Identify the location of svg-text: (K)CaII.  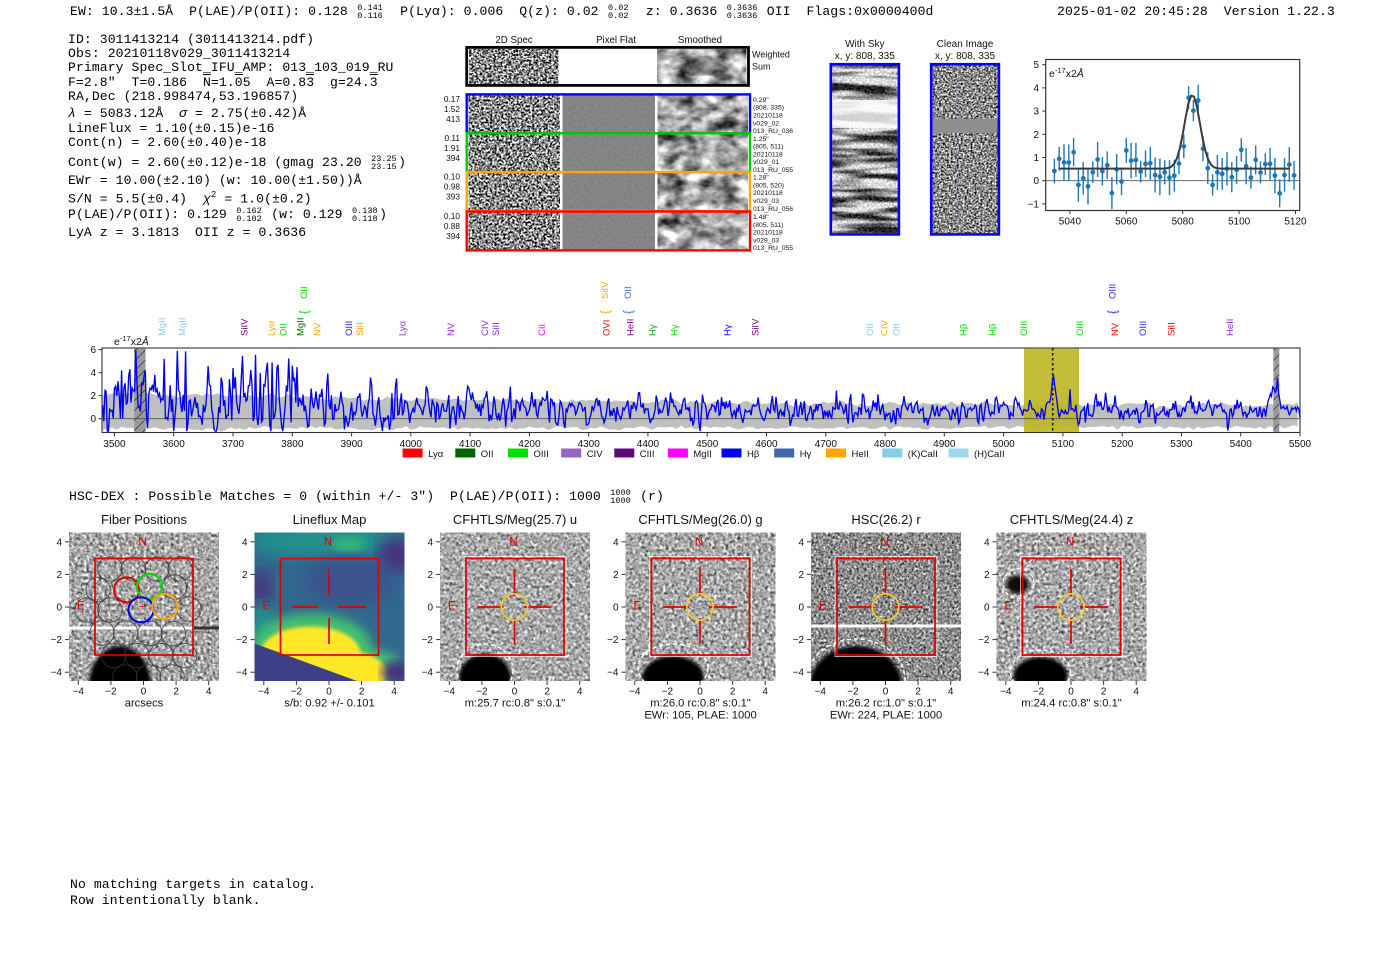
(923, 454).